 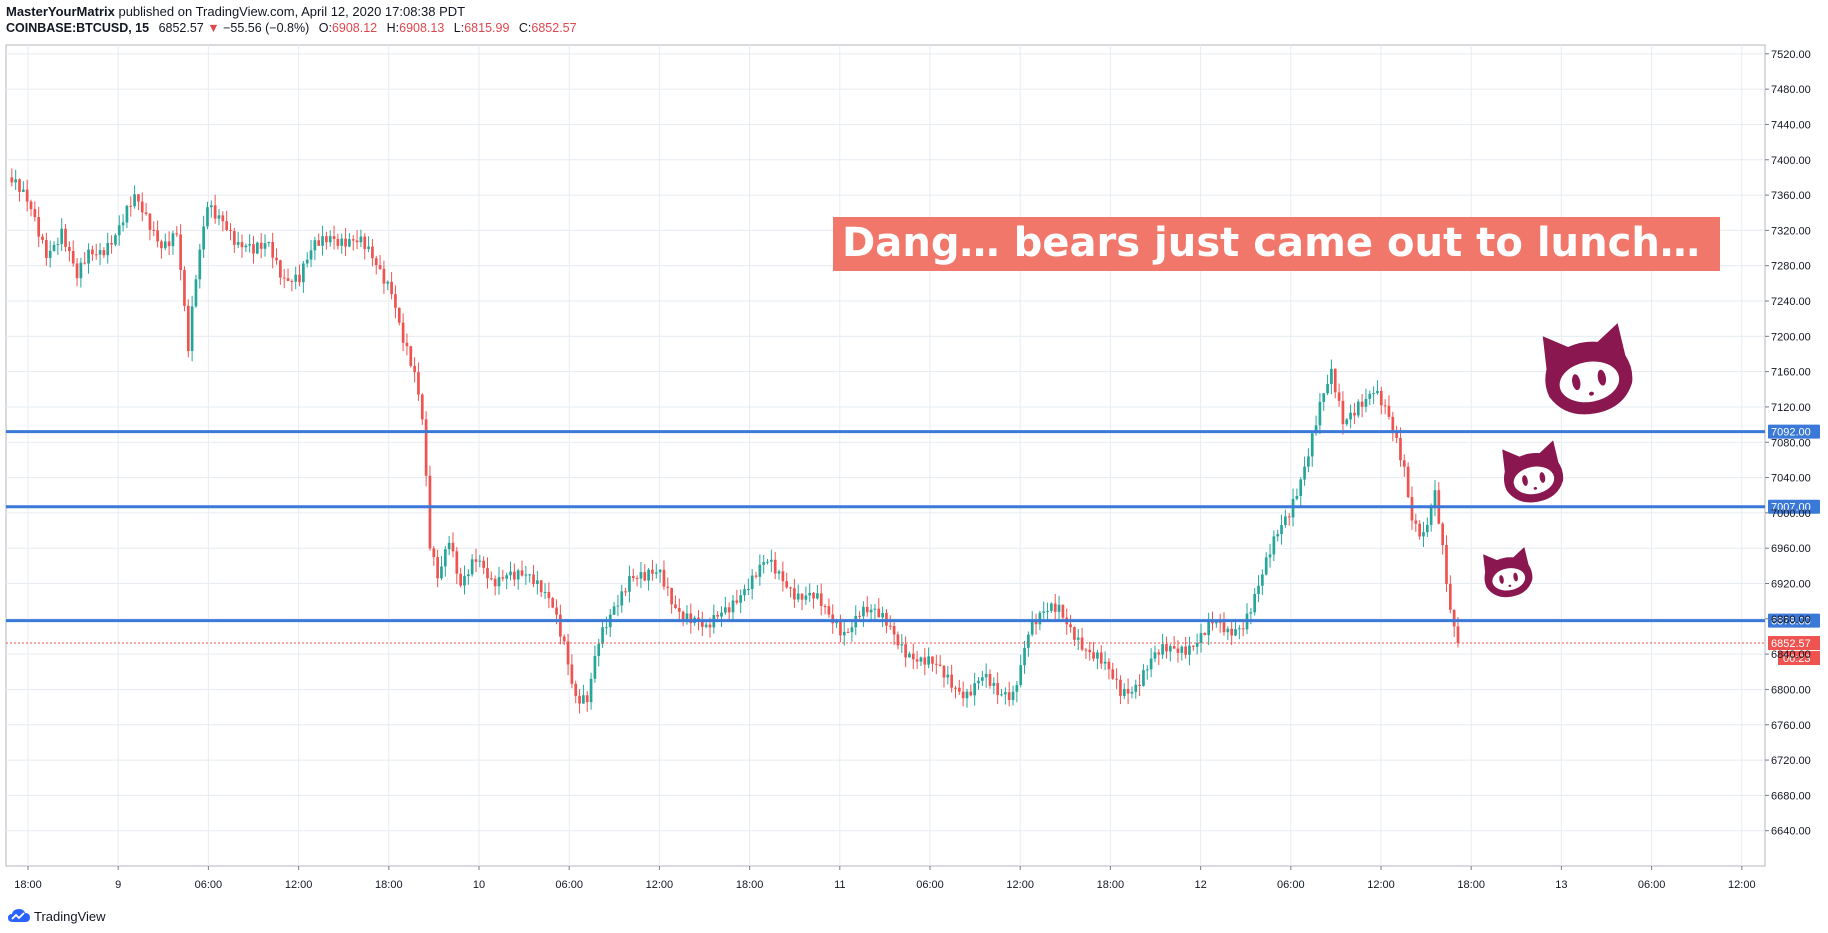 What do you see at coordinates (554, 28) in the screenshot?
I see `close-value: 6852.57` at bounding box center [554, 28].